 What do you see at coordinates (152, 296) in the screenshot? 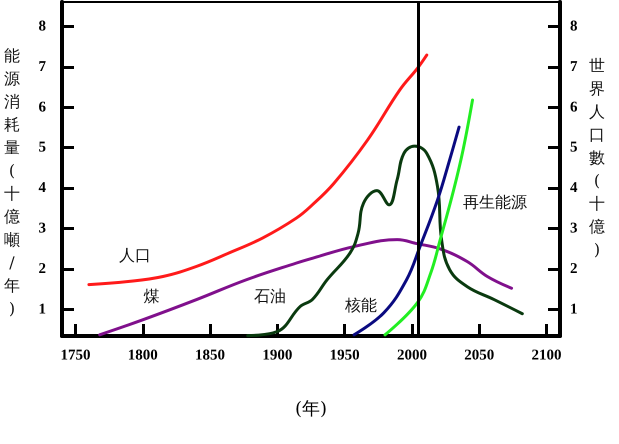
I see `series-label: 煤` at bounding box center [152, 296].